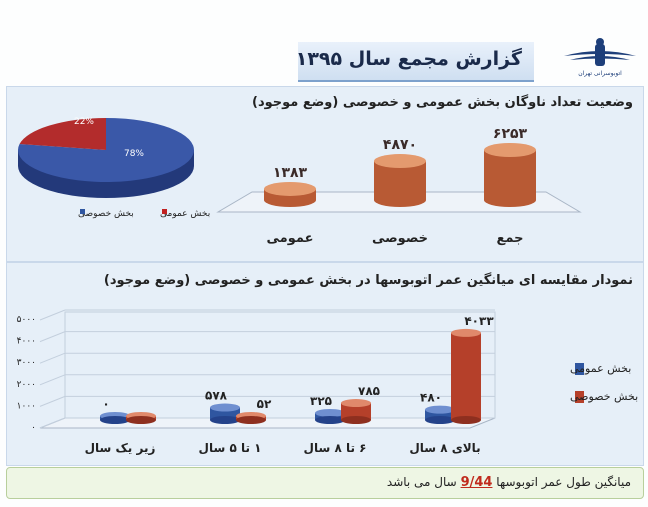 The width and height of the screenshot is (648, 507). I want to click on pie-legend-private: بخش خصوصی, so click(106, 214).